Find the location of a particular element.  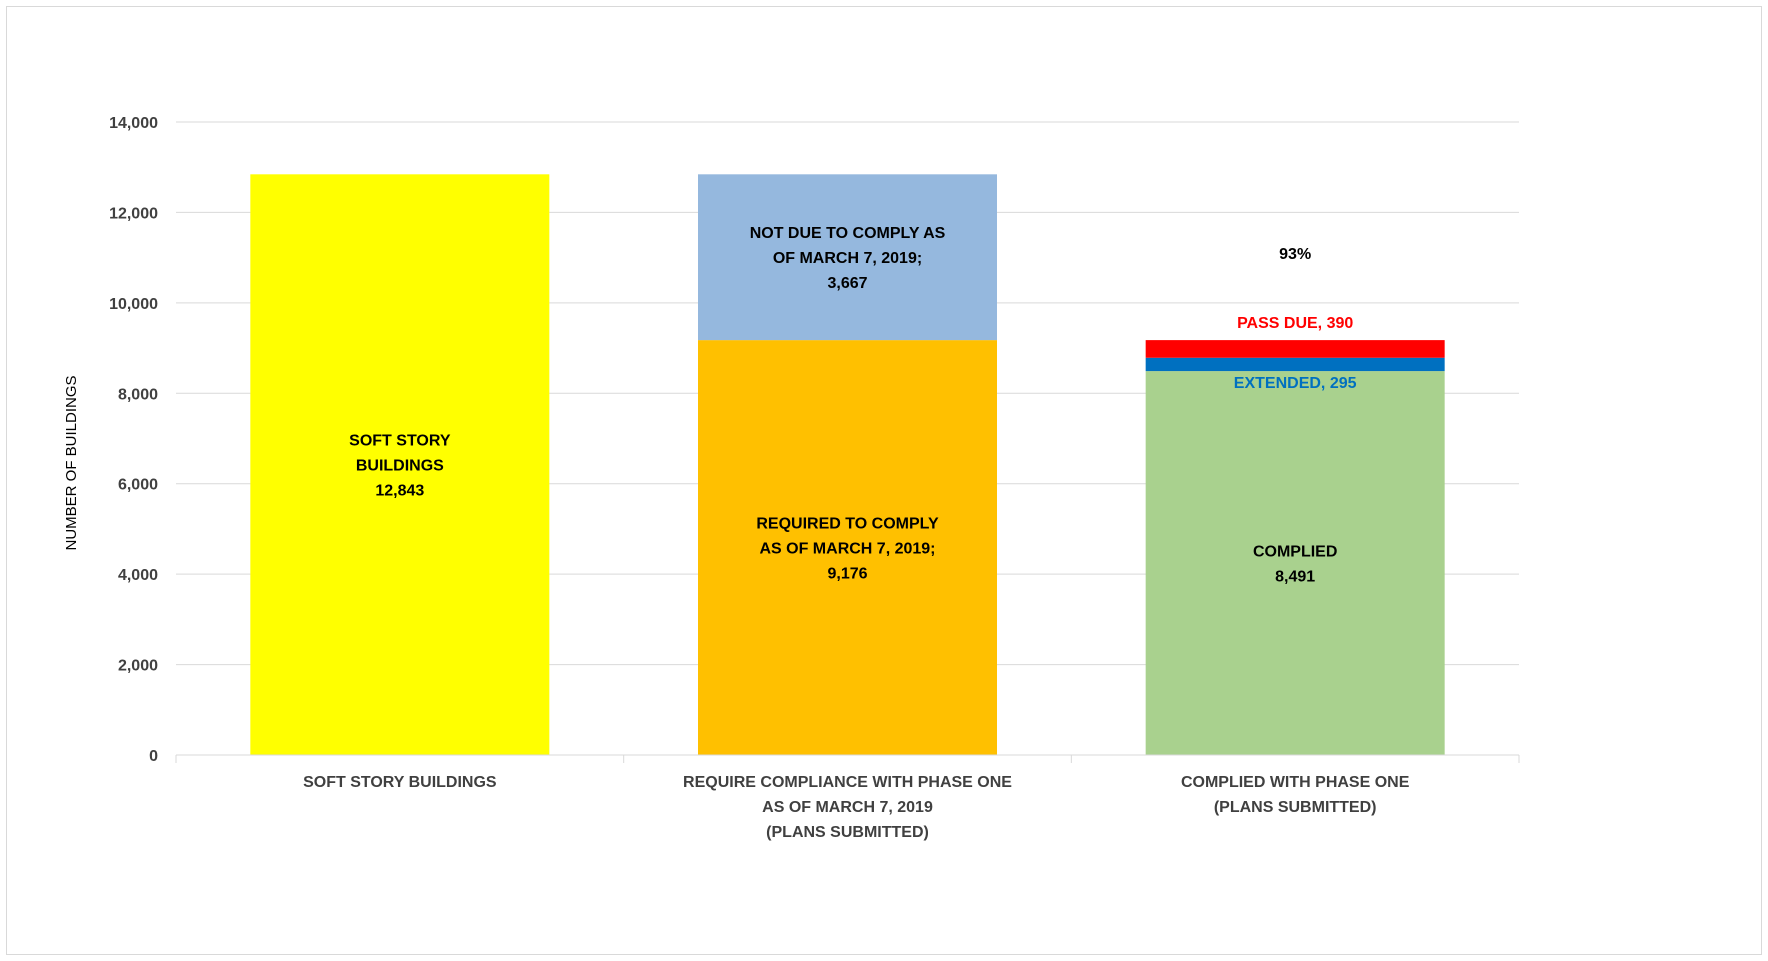

y-tick-label: 8,000 is located at coordinates (138, 394).